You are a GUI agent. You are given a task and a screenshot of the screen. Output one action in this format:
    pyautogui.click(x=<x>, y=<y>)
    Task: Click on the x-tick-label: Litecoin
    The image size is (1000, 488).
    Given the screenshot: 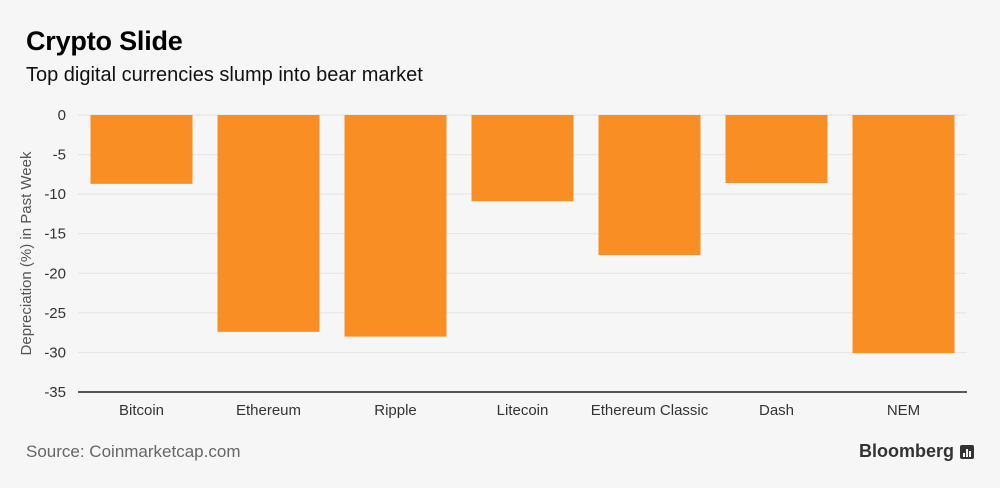 What is the action you would take?
    pyautogui.click(x=523, y=410)
    